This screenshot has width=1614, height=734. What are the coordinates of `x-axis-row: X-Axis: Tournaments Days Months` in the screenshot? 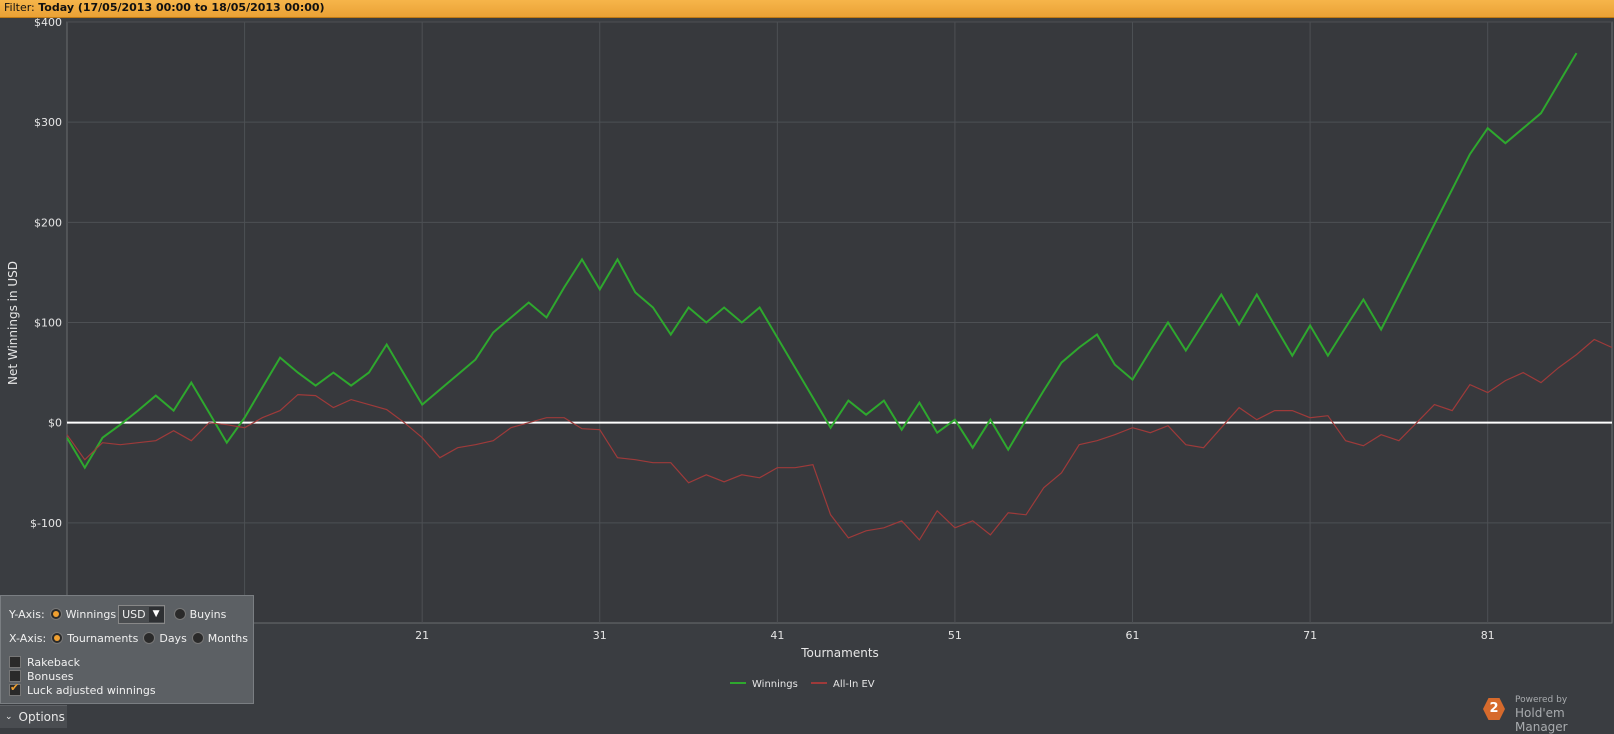 It's located at (128, 638).